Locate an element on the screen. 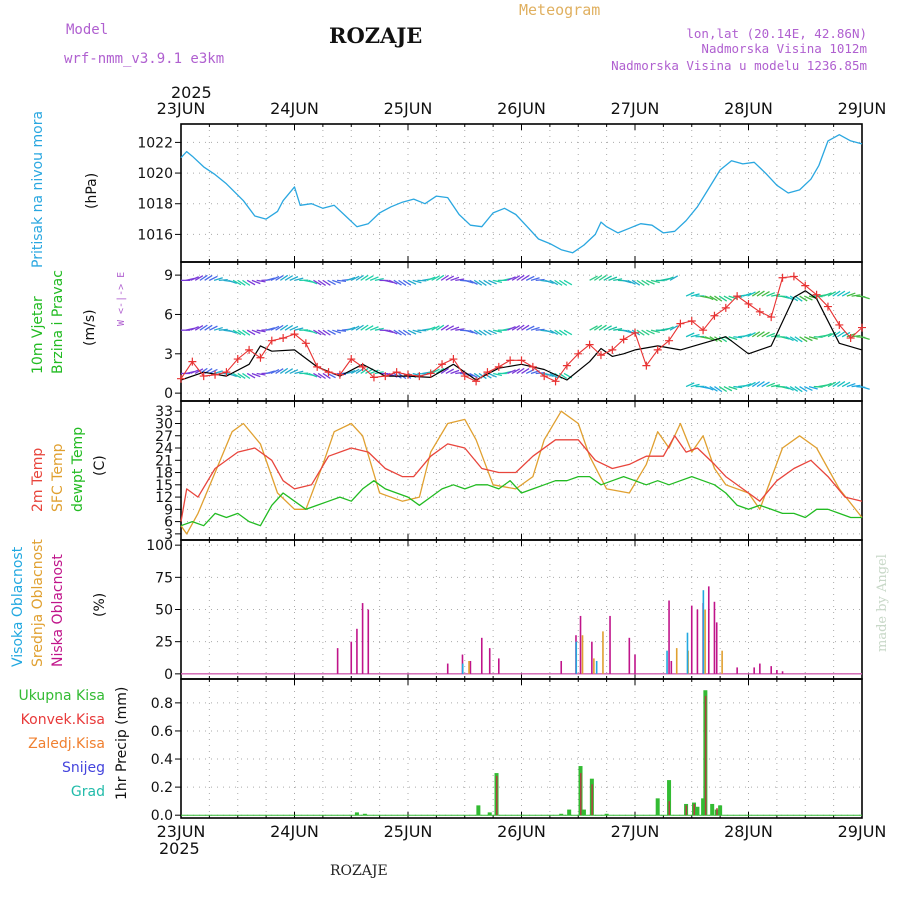 The width and height of the screenshot is (900, 904). temp-unit: (C) is located at coordinates (100, 465).